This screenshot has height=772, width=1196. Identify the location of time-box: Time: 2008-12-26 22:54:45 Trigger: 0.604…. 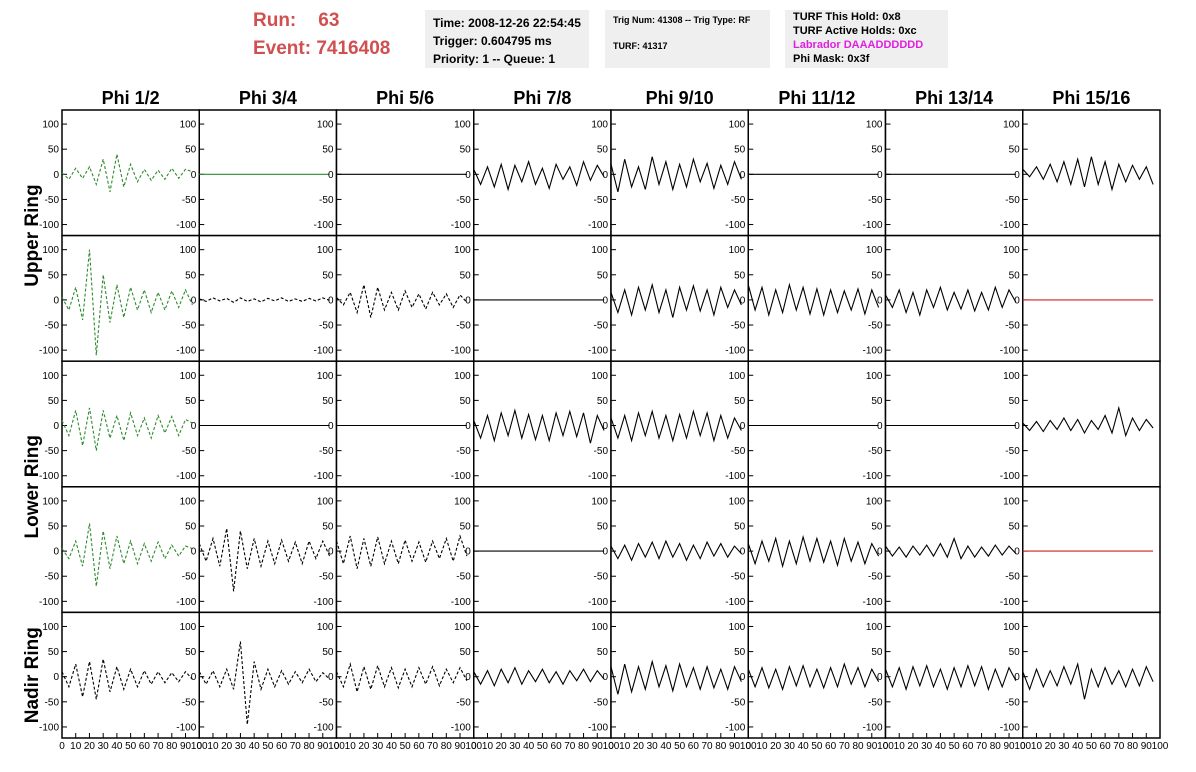
(507, 39).